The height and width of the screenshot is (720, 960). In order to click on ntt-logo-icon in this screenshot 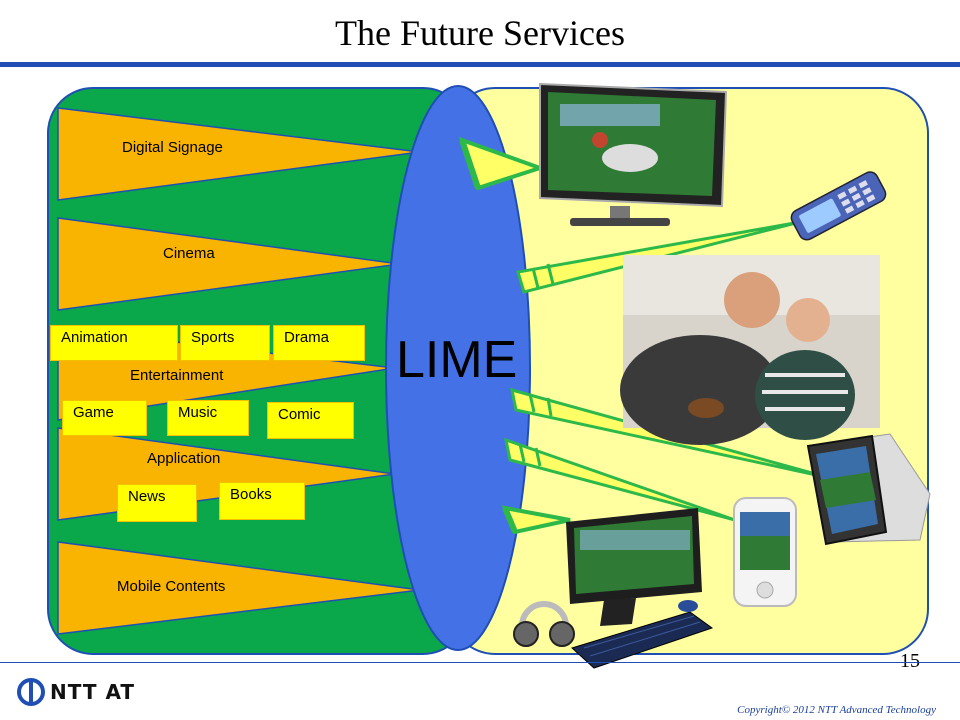, I will do `click(31, 692)`.